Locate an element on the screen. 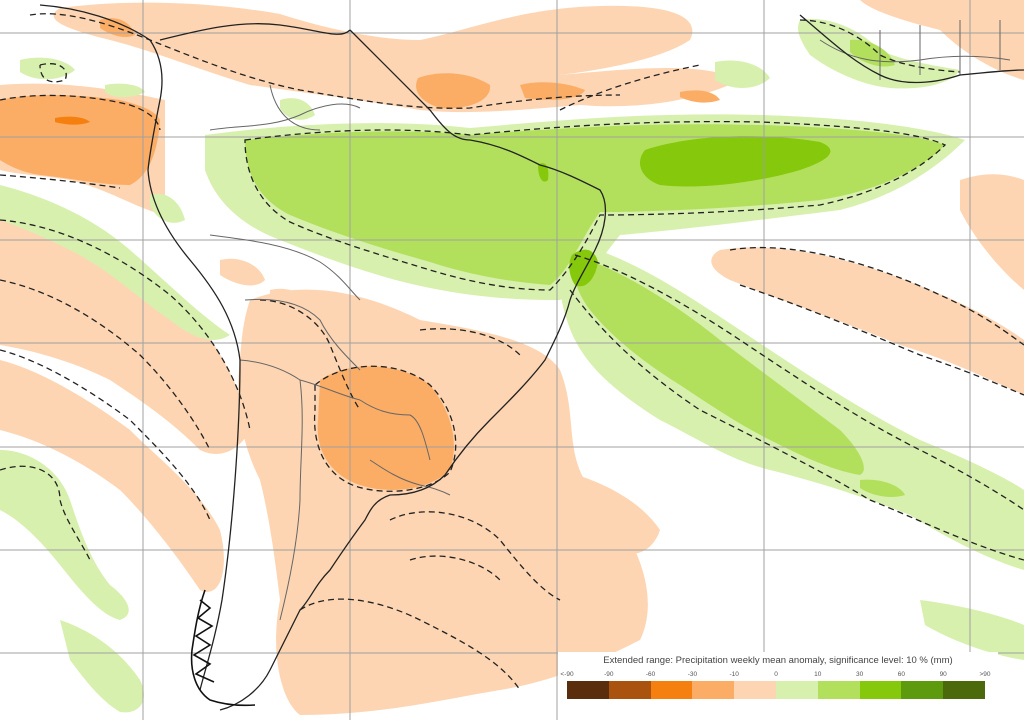 This screenshot has height=720, width=1024. legend-tick: 60 is located at coordinates (901, 674).